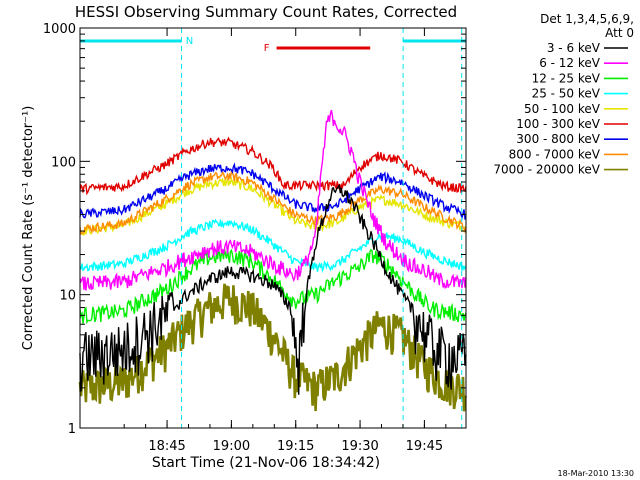 The width and height of the screenshot is (640, 480). What do you see at coordinates (619, 33) in the screenshot?
I see `legend-header-attenuator: Att 0` at bounding box center [619, 33].